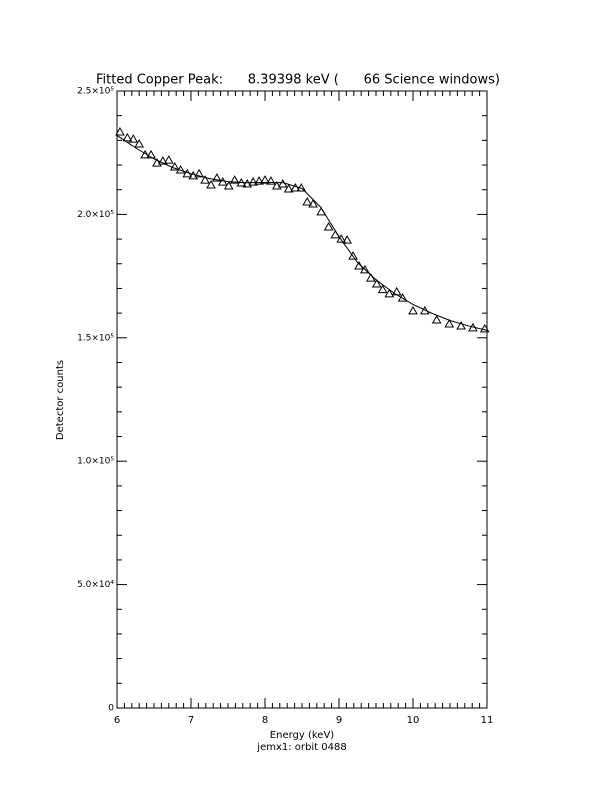  I want to click on y-tick-label: 2.5×10⁵, so click(95, 92).